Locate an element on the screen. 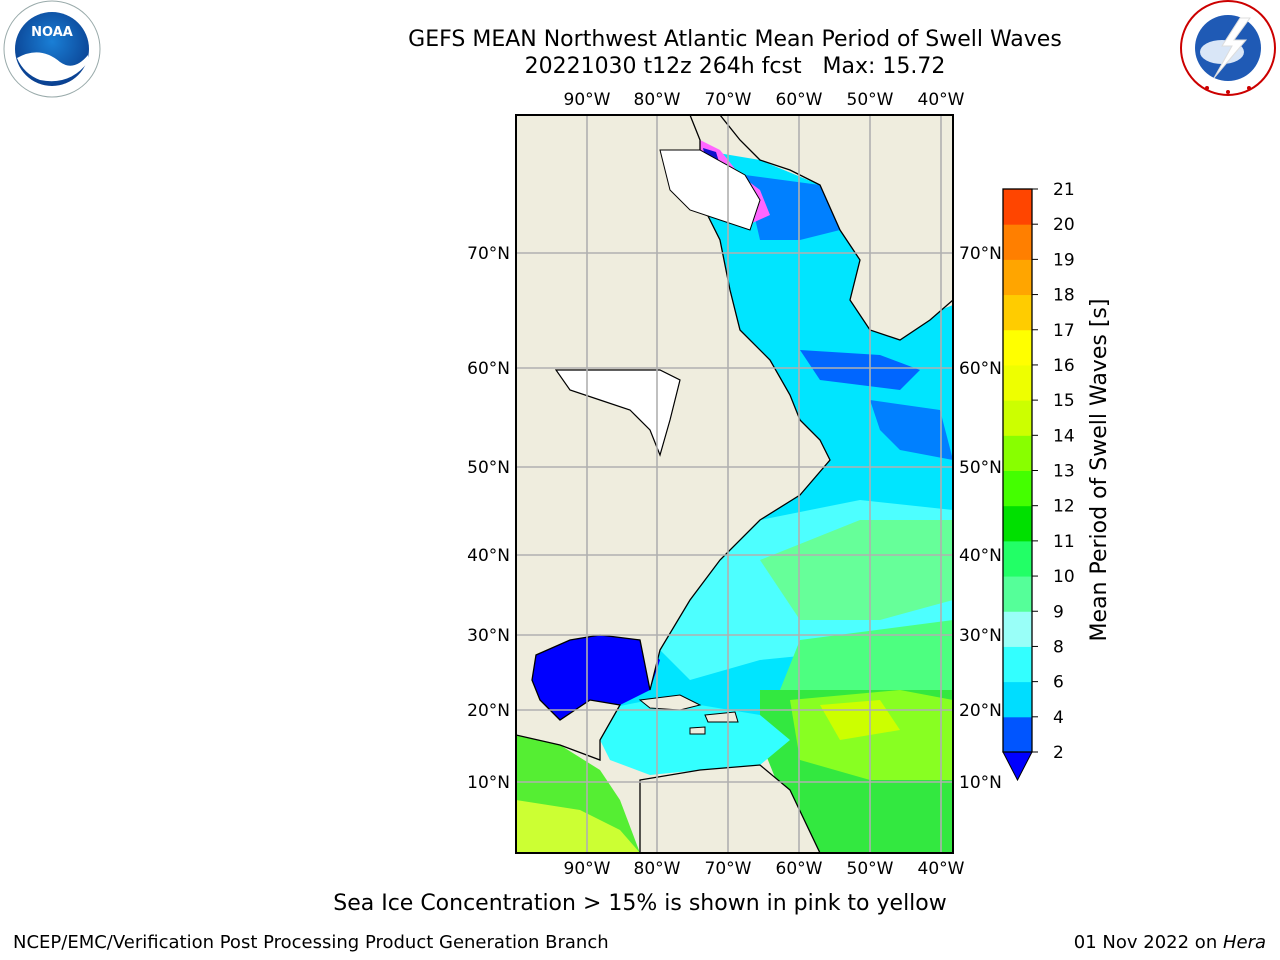  lat-label-right: 60°N is located at coordinates (980, 369).